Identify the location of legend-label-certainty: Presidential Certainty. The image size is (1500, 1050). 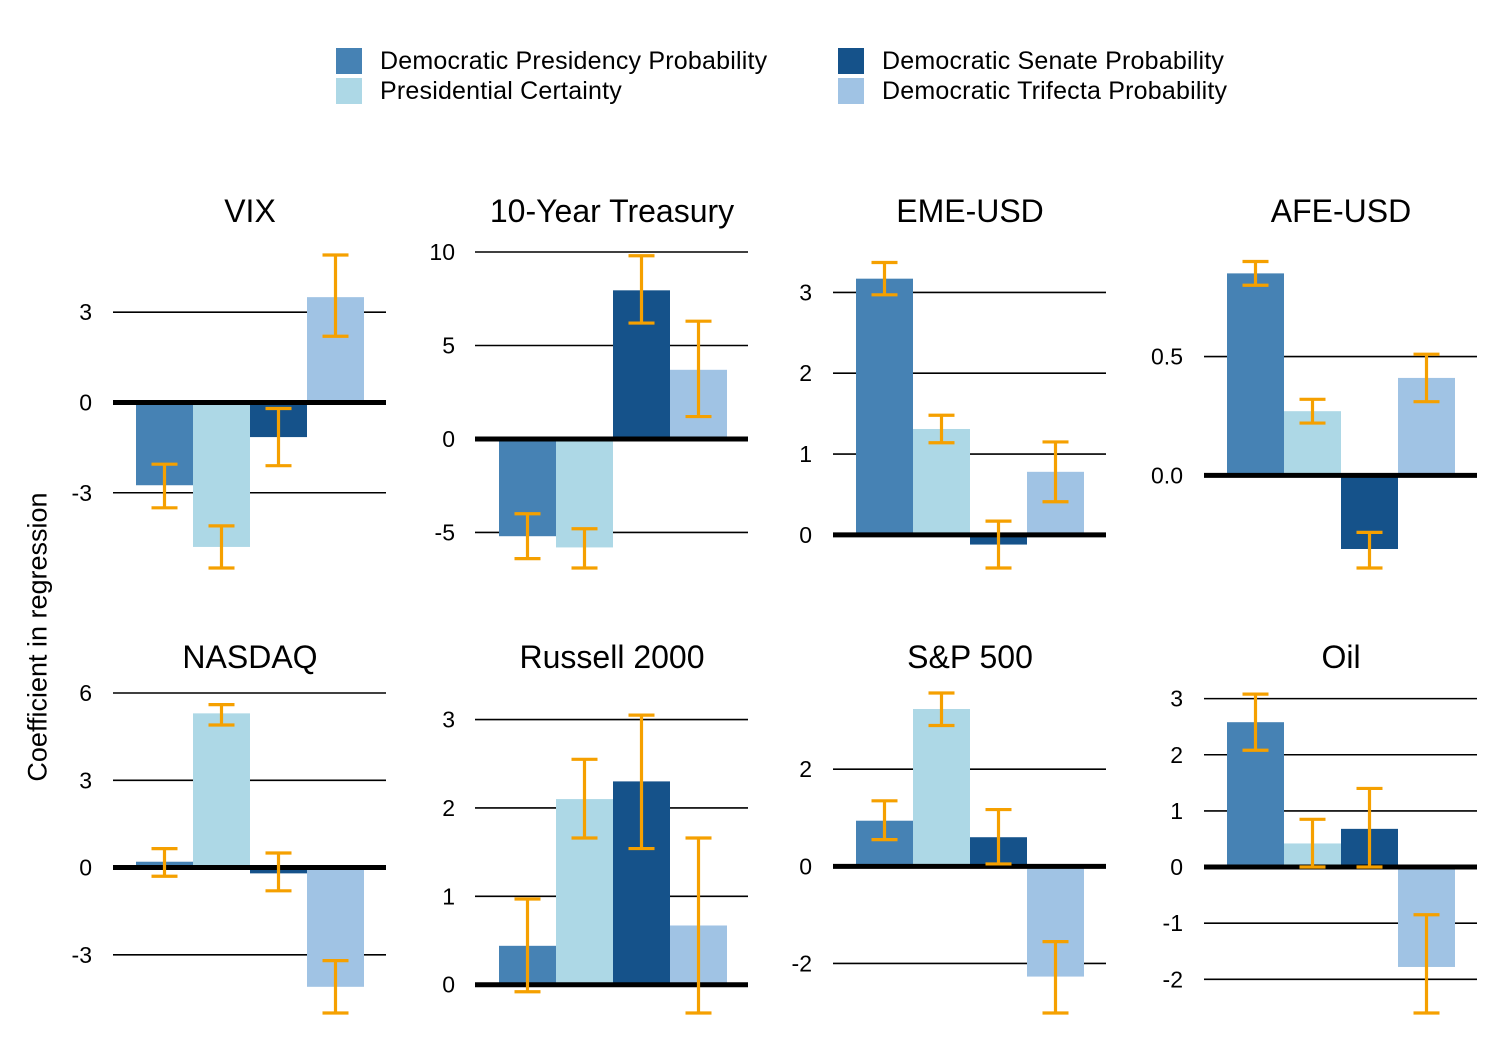
(501, 90).